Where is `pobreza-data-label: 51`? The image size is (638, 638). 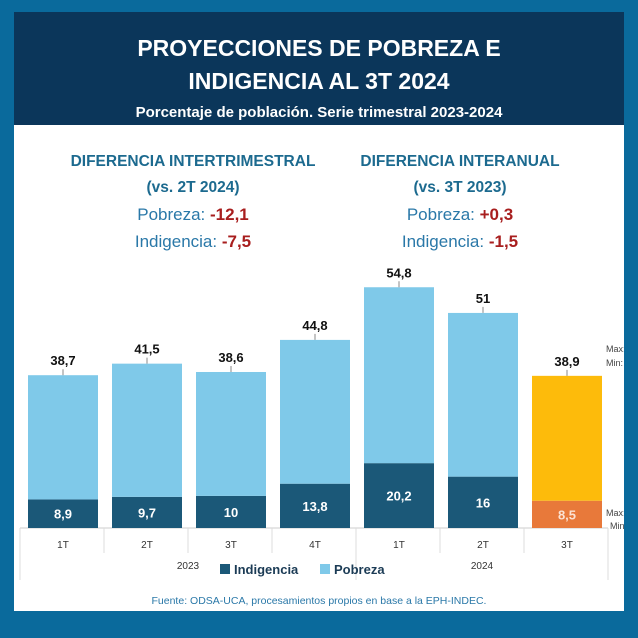 pobreza-data-label: 51 is located at coordinates (483, 298).